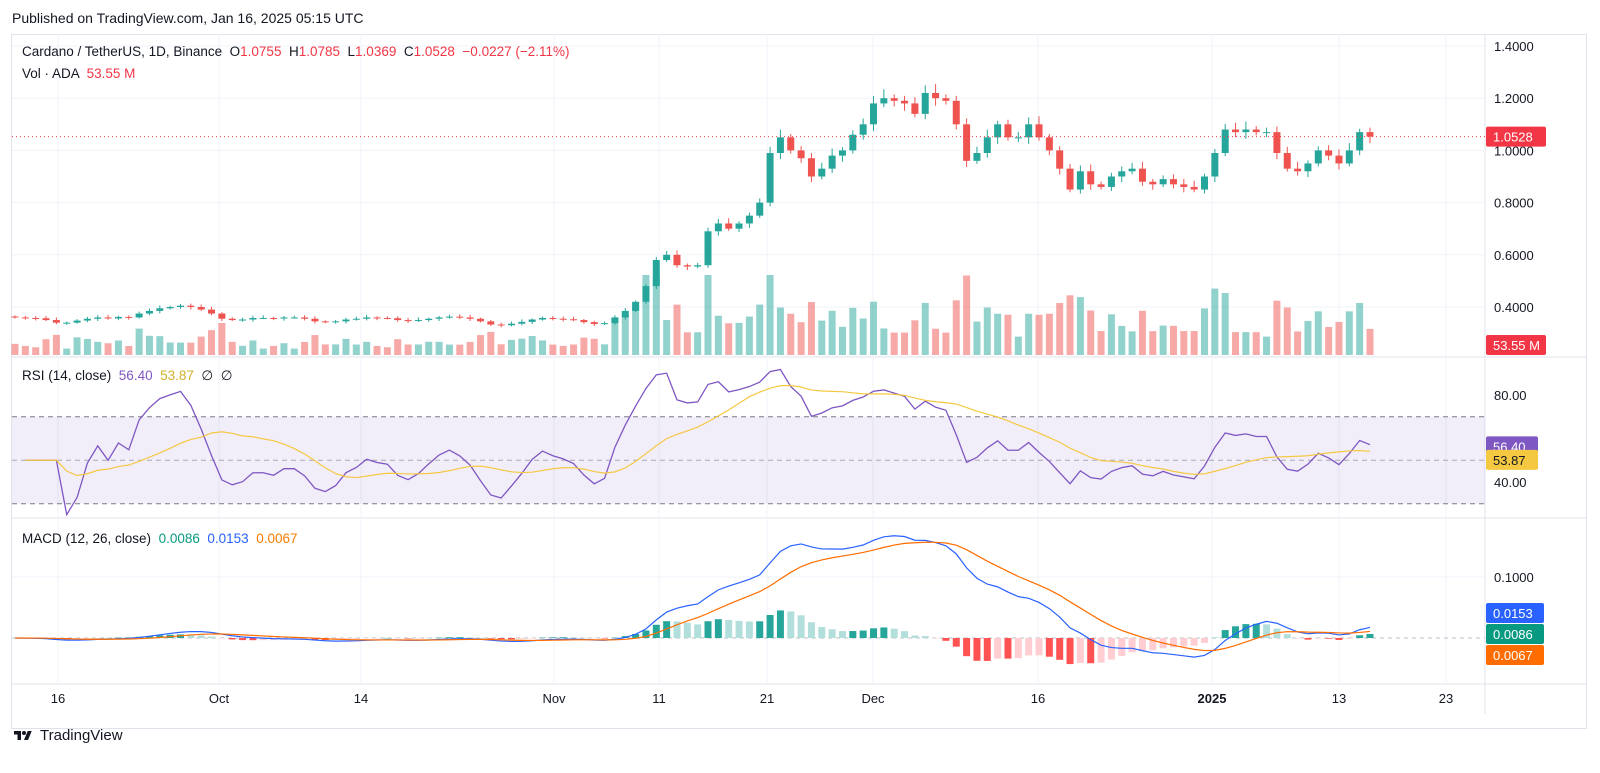 Image resolution: width=1600 pixels, height=773 pixels. I want to click on rsi-label: RSI (14, close), so click(67, 375).